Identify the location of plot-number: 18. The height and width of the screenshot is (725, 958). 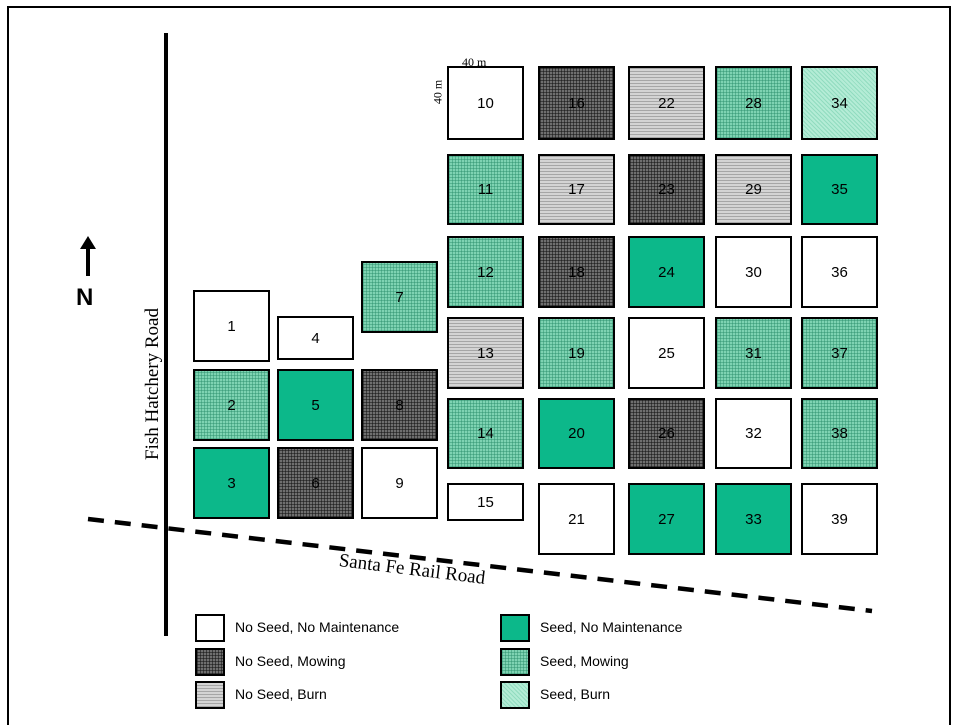
(576, 272).